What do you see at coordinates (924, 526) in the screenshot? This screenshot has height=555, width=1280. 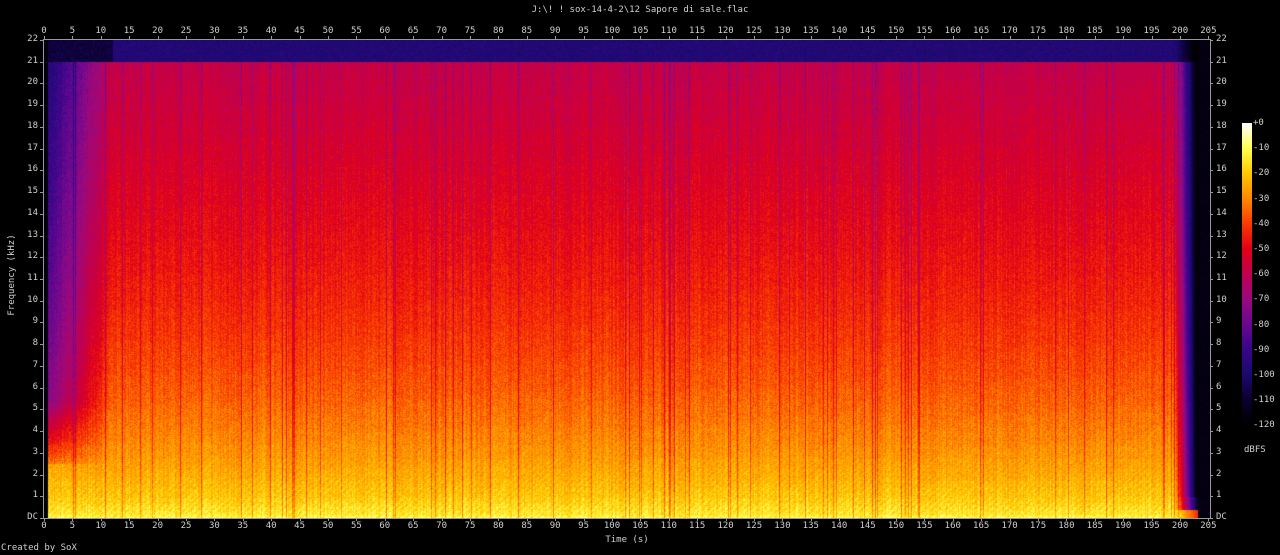 I see `x-tick-label-bottom: 155` at bounding box center [924, 526].